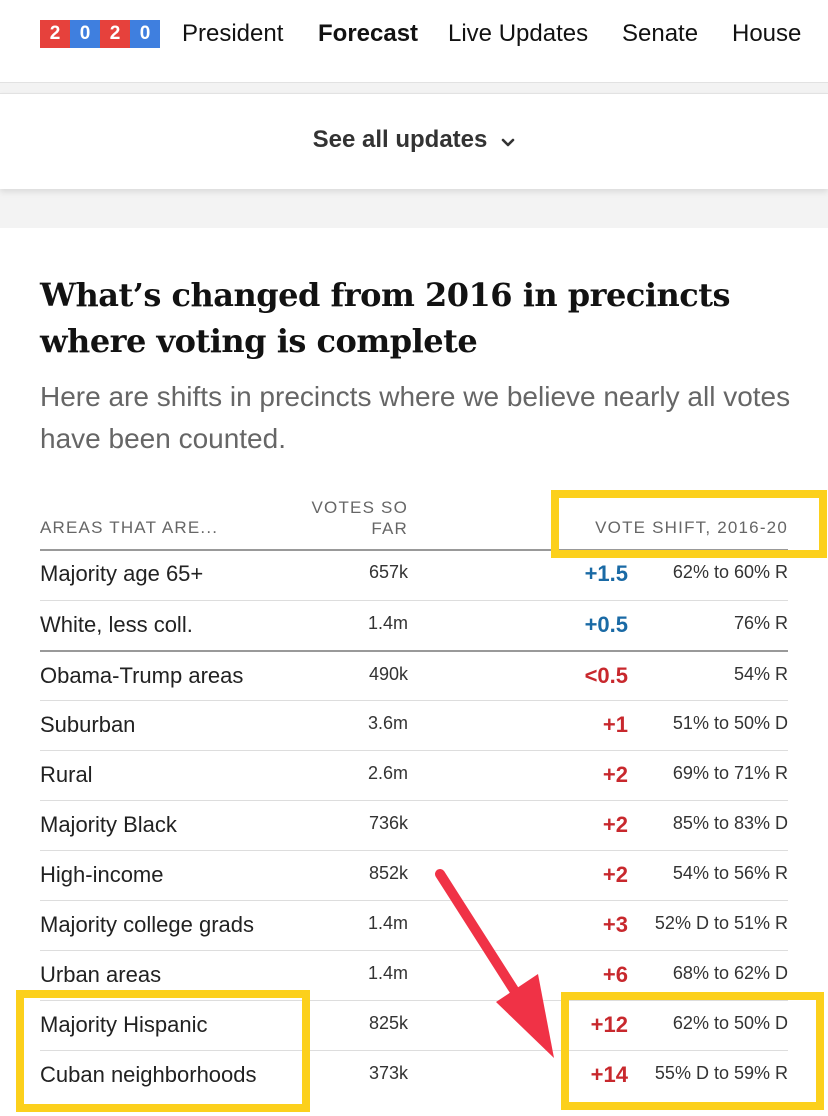 The height and width of the screenshot is (1116, 828). I want to click on row-shift: +14, so click(609, 1074).